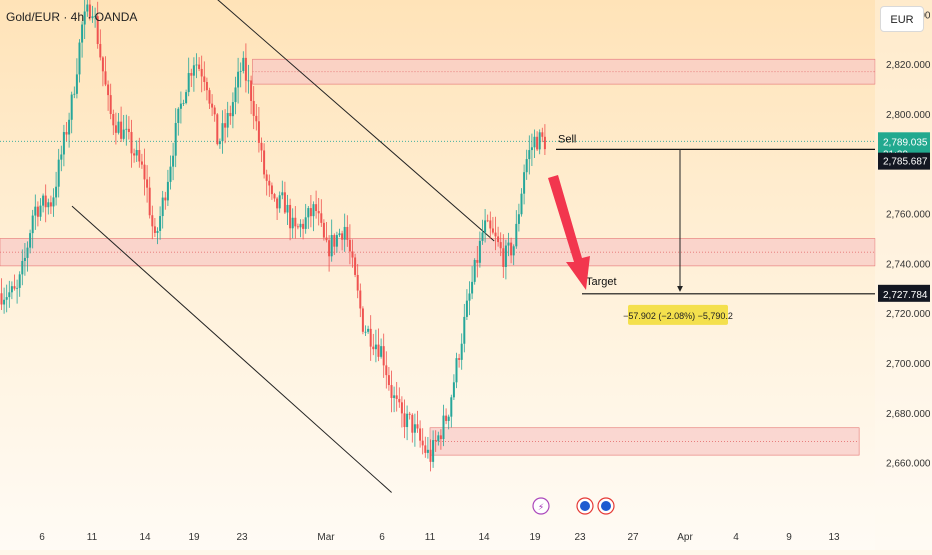 The image size is (932, 555). I want to click on price-axis-bg, so click(903, 275).